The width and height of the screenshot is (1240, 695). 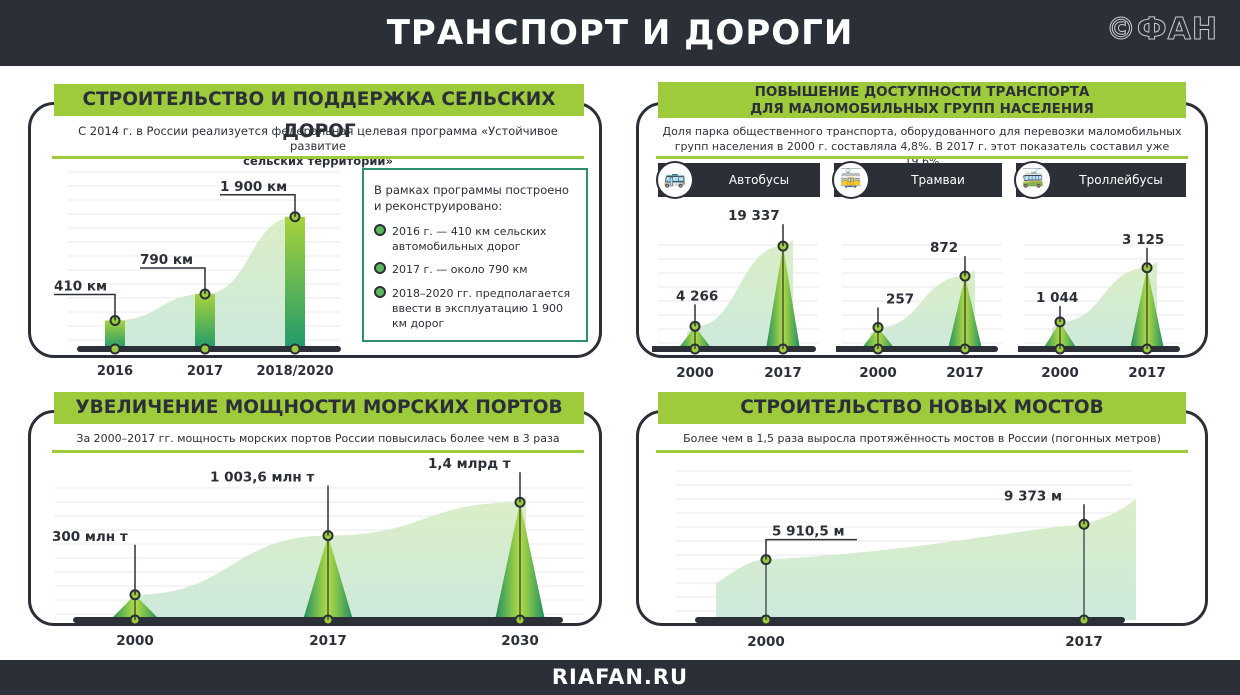 What do you see at coordinates (1084, 642) in the screenshot?
I see `bridges-category-2017: 2017` at bounding box center [1084, 642].